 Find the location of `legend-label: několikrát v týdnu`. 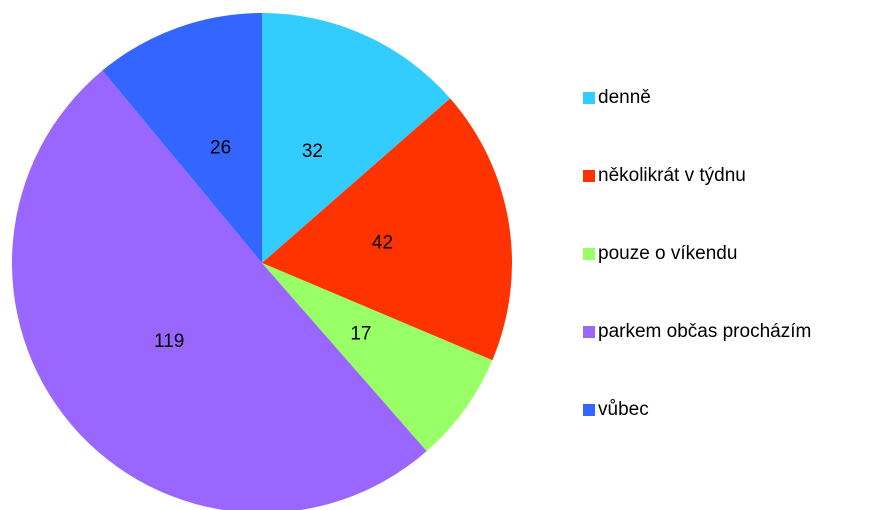

legend-label: několikrát v týdnu is located at coordinates (672, 175).